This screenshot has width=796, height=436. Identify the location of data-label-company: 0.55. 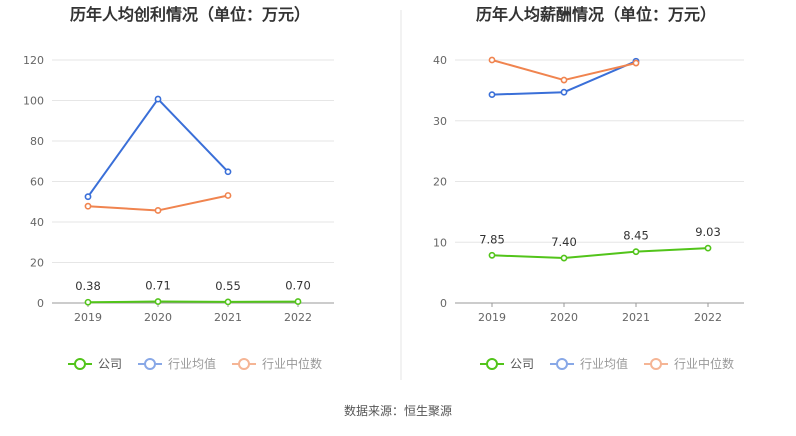
(228, 286).